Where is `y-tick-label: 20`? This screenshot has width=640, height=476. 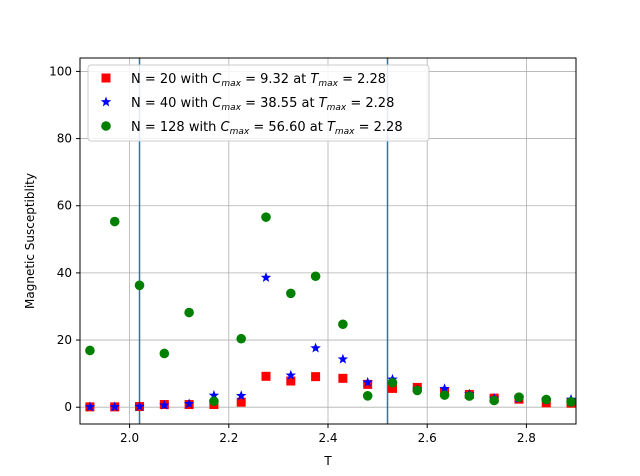
y-tick-label: 20 is located at coordinates (64, 340).